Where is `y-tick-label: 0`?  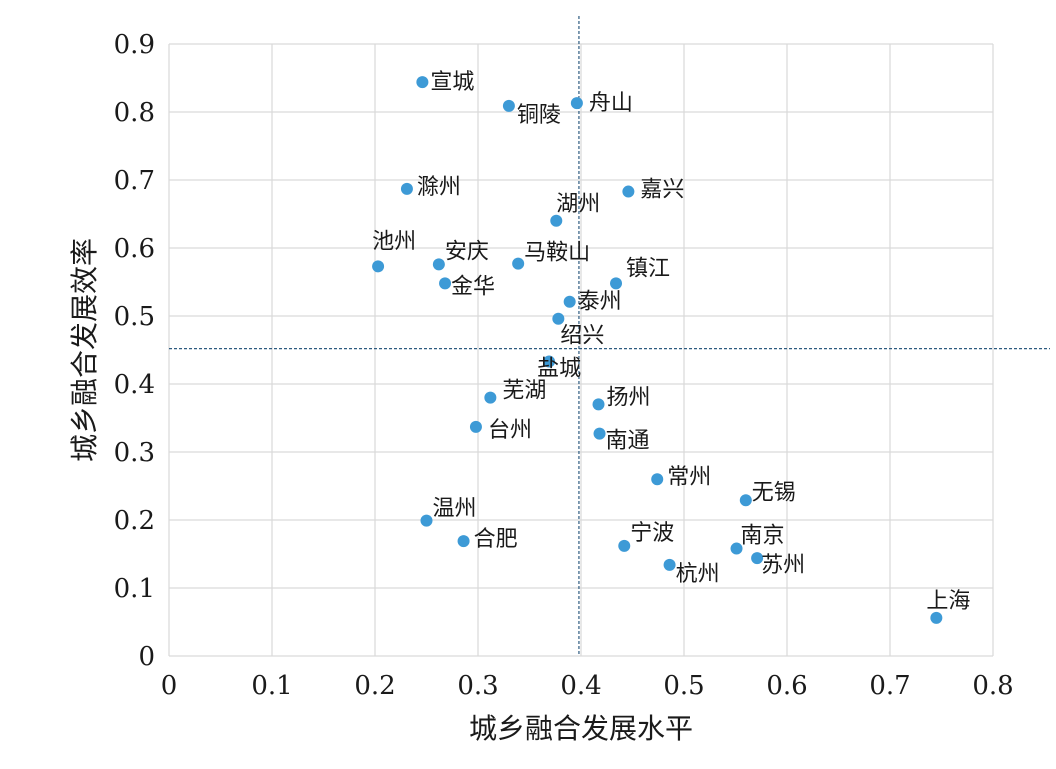
y-tick-label: 0 is located at coordinates (146, 657).